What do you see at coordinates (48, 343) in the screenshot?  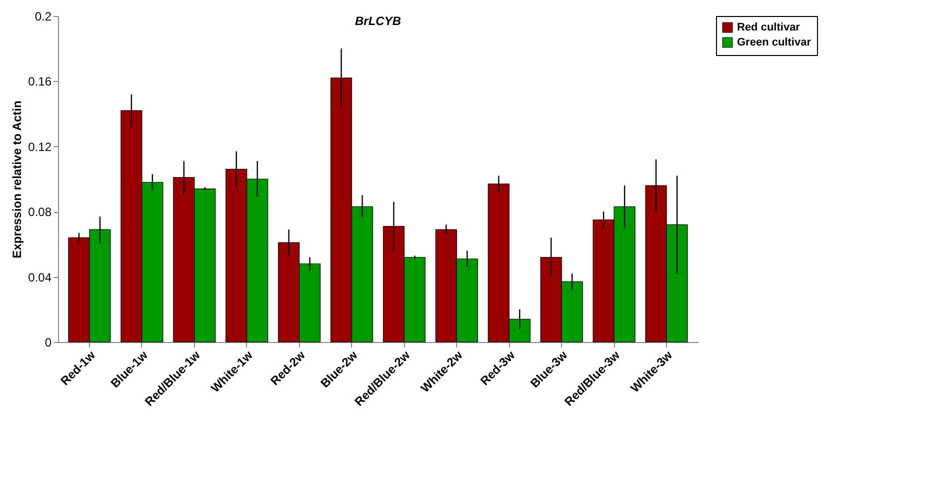 I see `y-tick-label: 0` at bounding box center [48, 343].